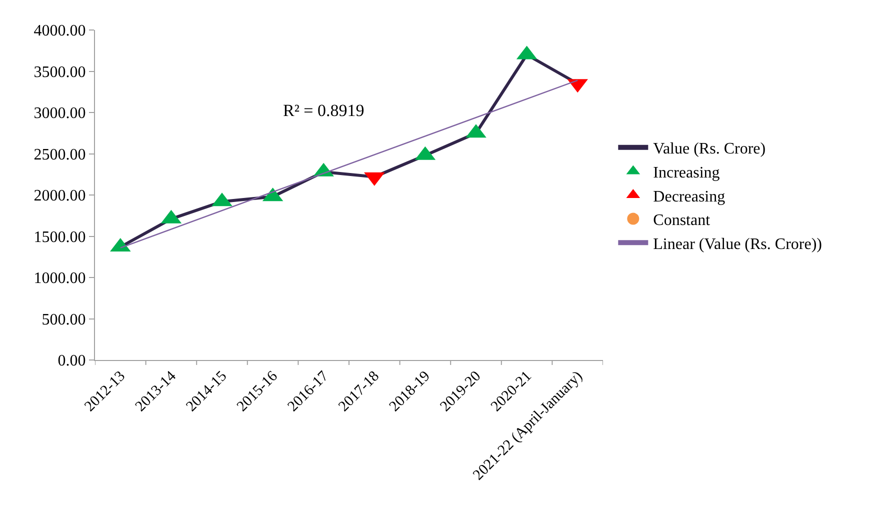 The height and width of the screenshot is (510, 888). I want to click on y-tick-label: 4000.00, so click(60, 31).